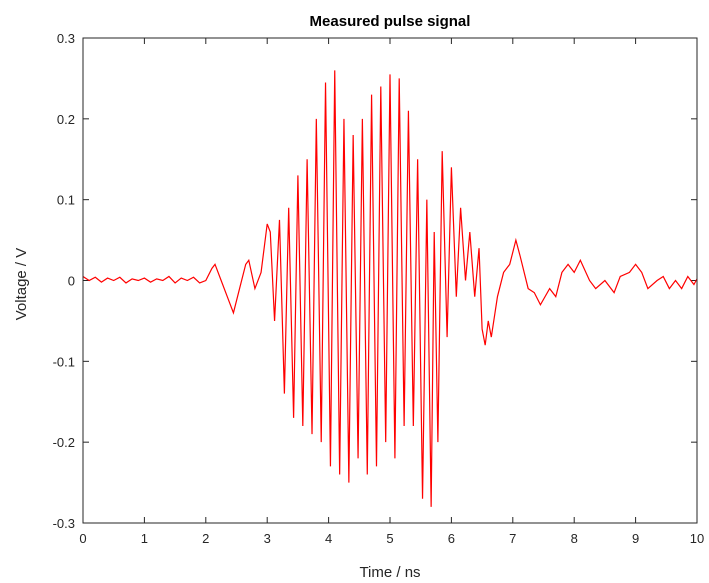 This screenshot has width=709, height=583. What do you see at coordinates (697, 538) in the screenshot?
I see `x-tick-label: 10` at bounding box center [697, 538].